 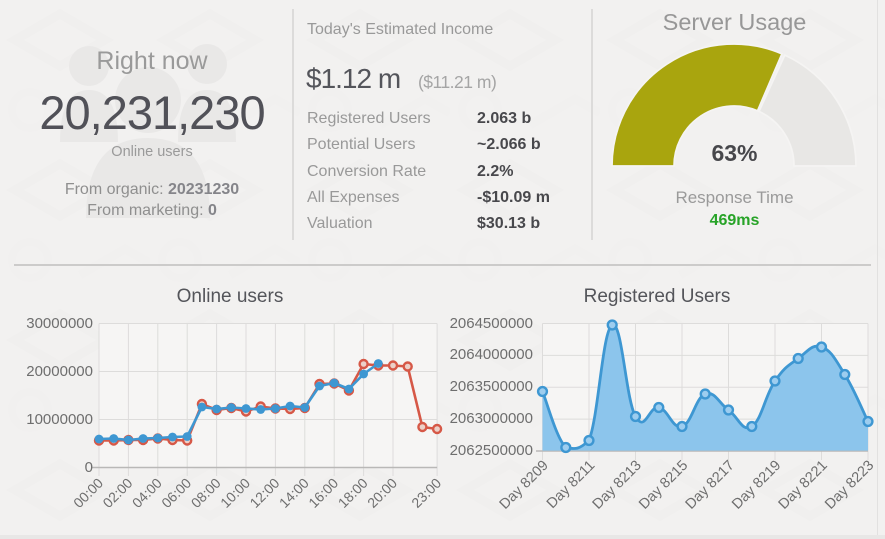 What do you see at coordinates (849, 485) in the screenshot?
I see `svg-text: Day 8223` at bounding box center [849, 485].